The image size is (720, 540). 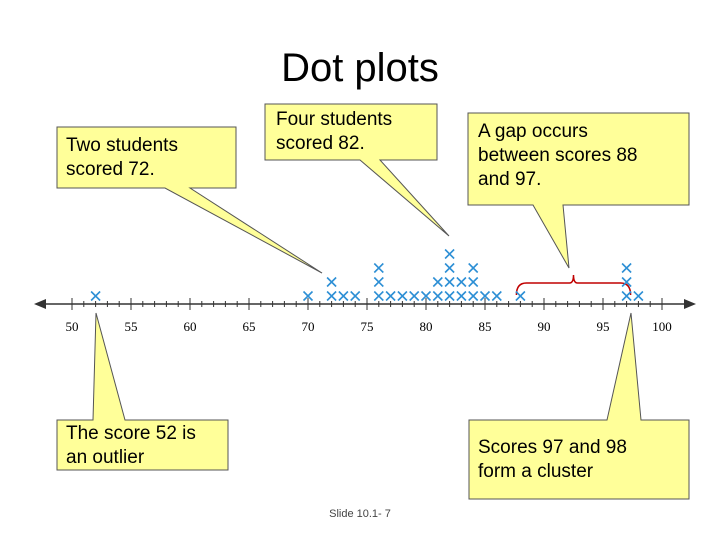 What do you see at coordinates (334, 119) in the screenshot?
I see `callout-line: Four students` at bounding box center [334, 119].